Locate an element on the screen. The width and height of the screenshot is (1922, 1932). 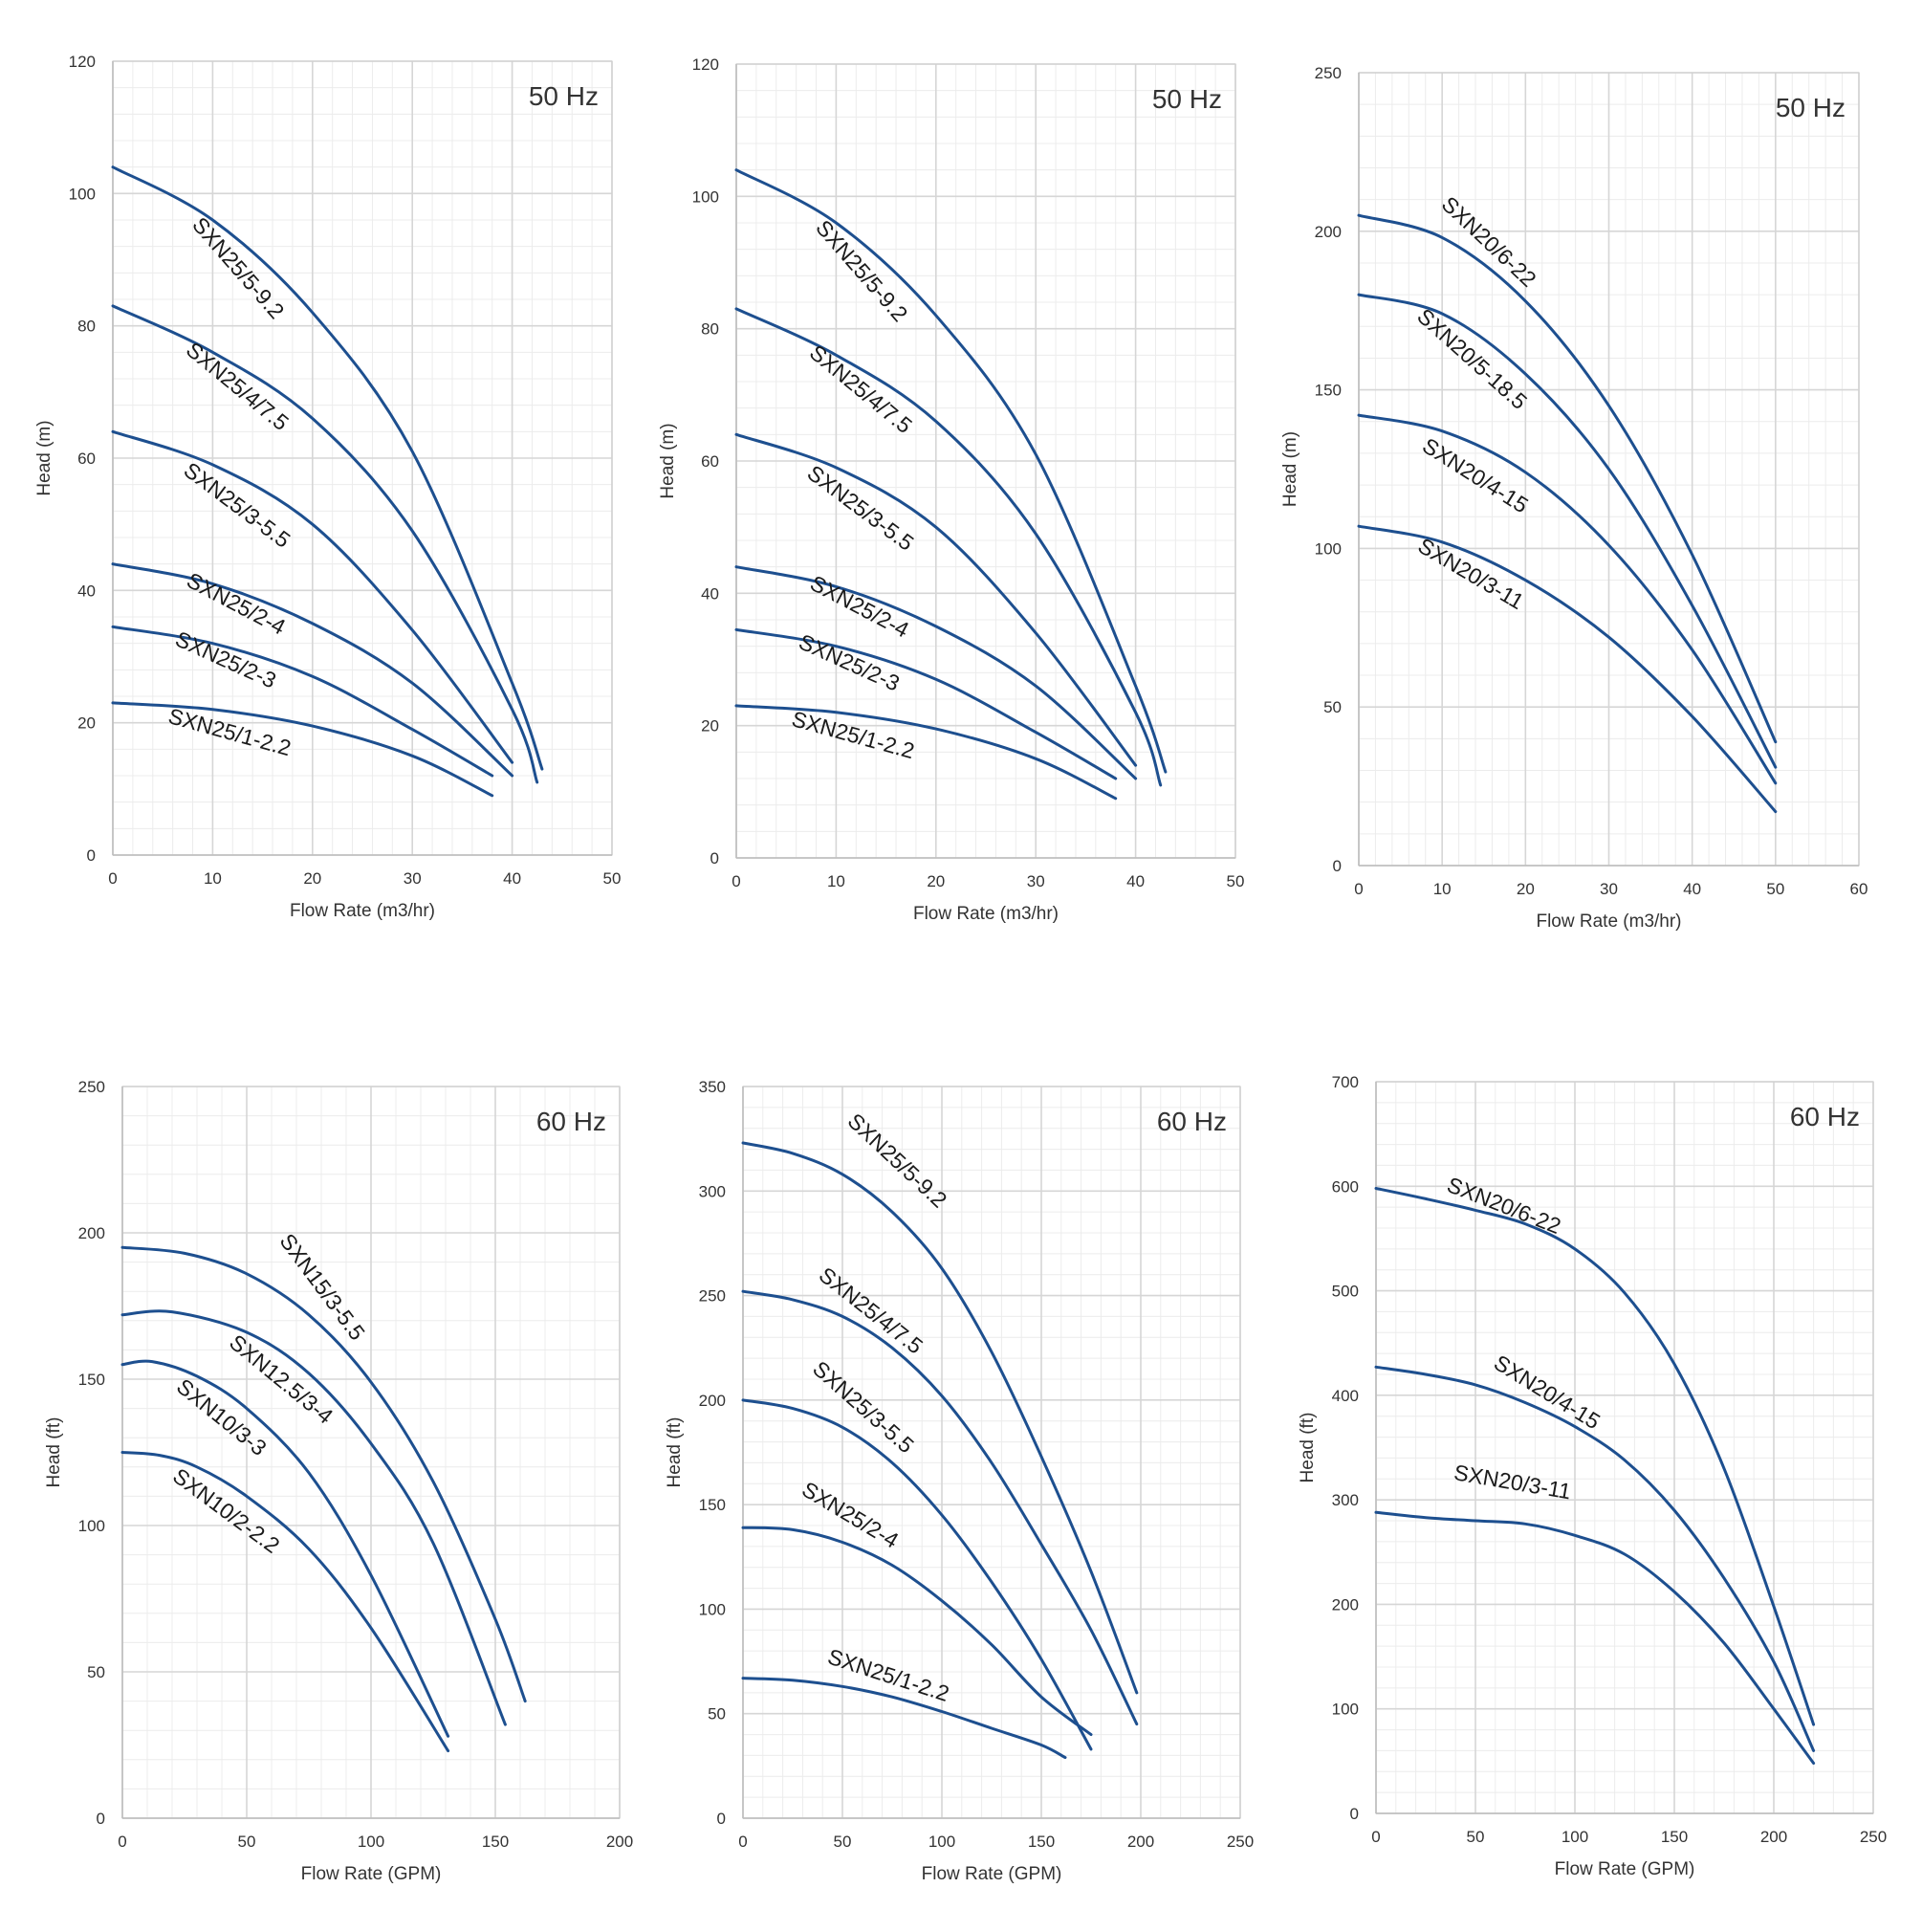
y-tick-label: 400 is located at coordinates (1345, 1396).